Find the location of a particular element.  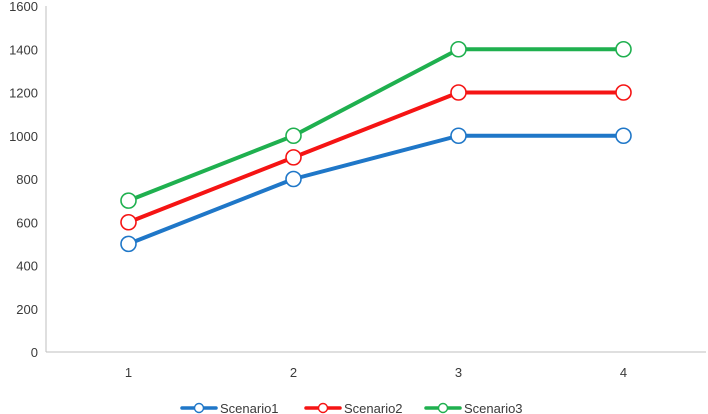

legend-item-3: Scenario3 is located at coordinates (473, 407).